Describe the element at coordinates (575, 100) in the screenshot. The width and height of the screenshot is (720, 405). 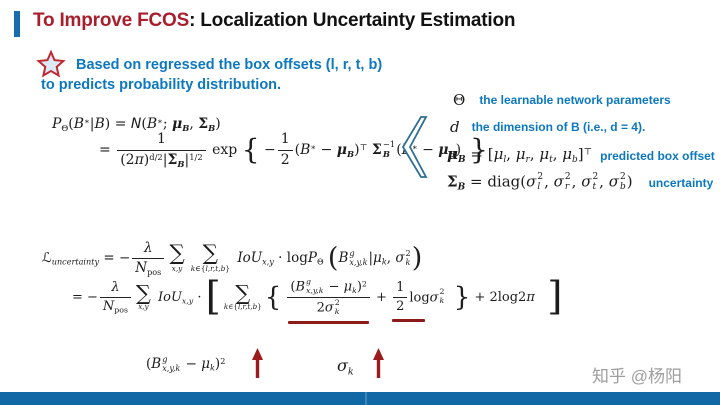
I see `theta-description: the learnable network parameters` at that location.